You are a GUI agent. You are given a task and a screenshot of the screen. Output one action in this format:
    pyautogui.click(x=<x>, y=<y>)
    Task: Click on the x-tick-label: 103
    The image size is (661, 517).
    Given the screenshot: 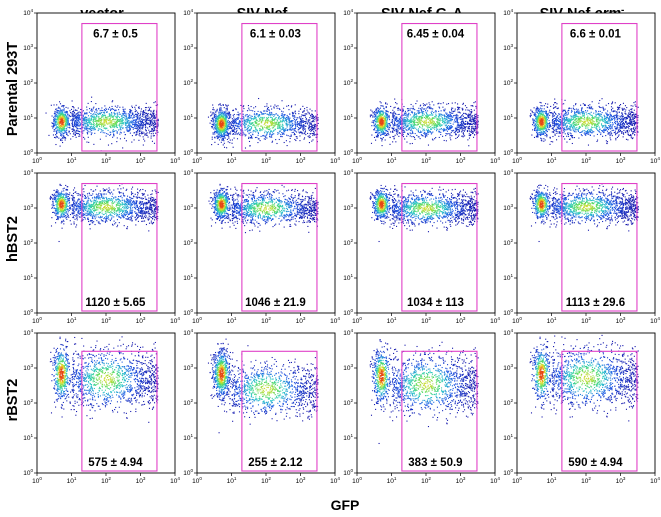 What is the action you would take?
    pyautogui.click(x=301, y=160)
    